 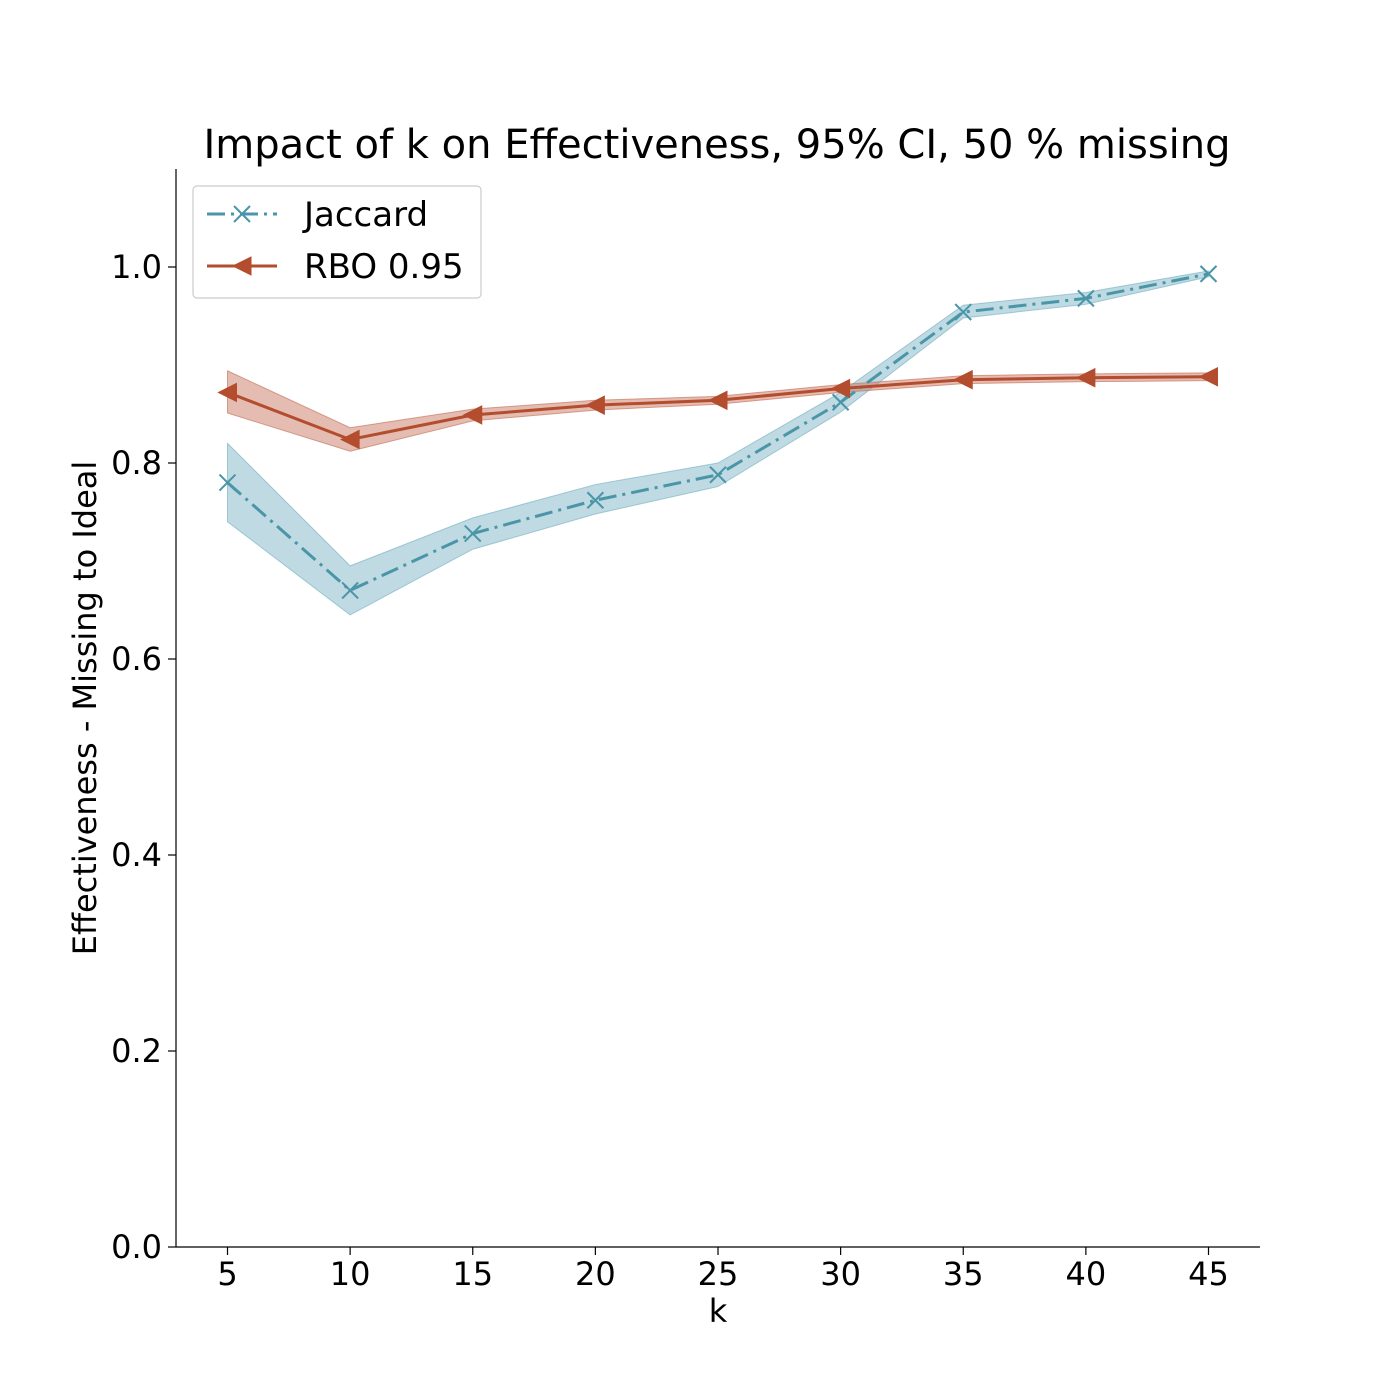 I want to click on x-tick-label: 20, so click(x=595, y=1274).